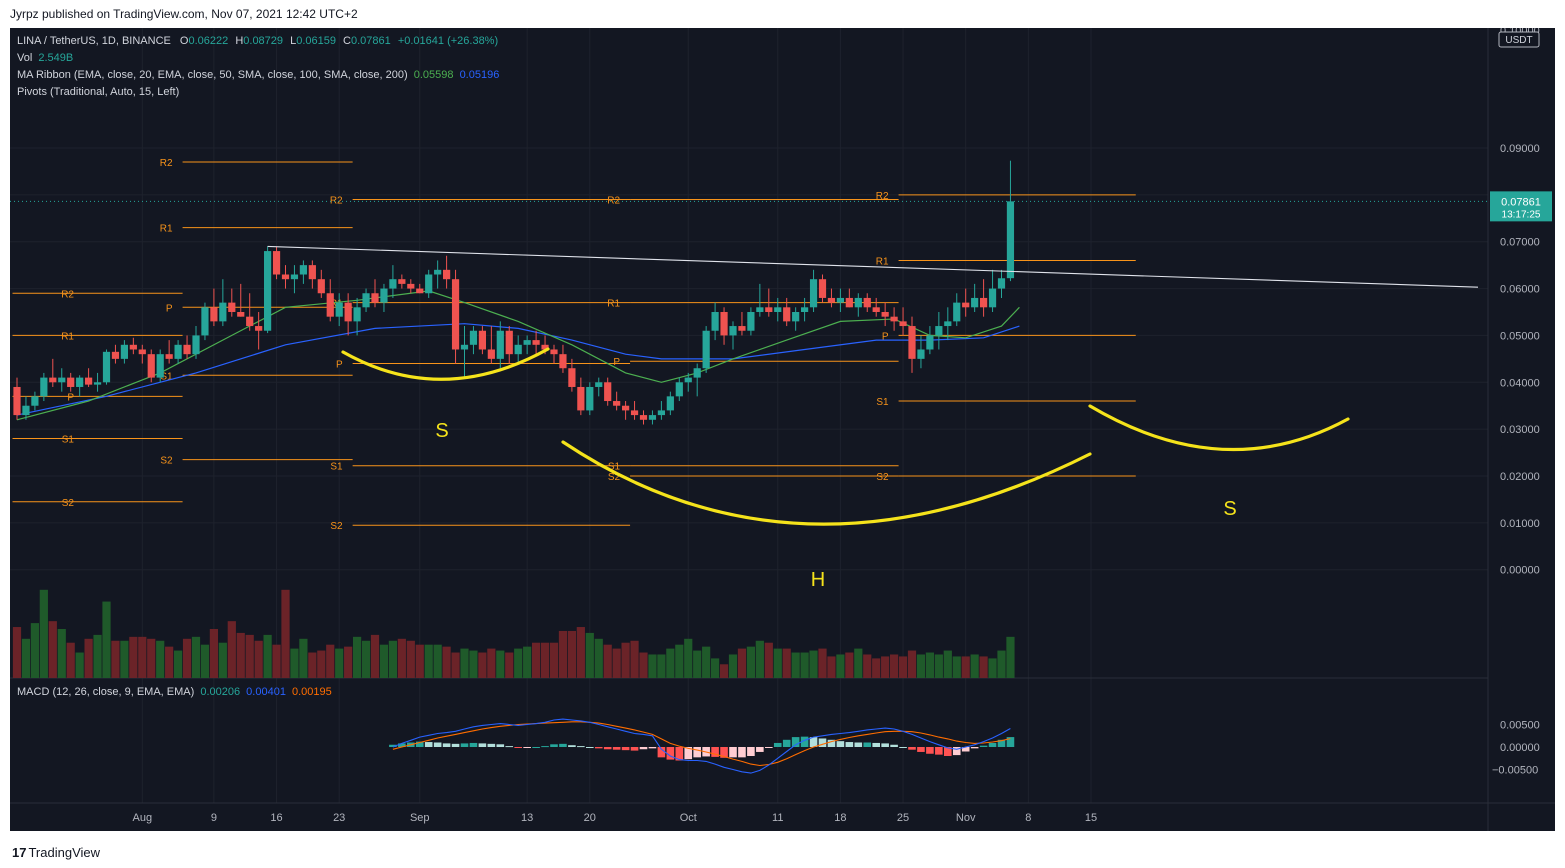 This screenshot has width=1565, height=868. What do you see at coordinates (19, 852) in the screenshot?
I see `tradingview-logo-icon: 17` at bounding box center [19, 852].